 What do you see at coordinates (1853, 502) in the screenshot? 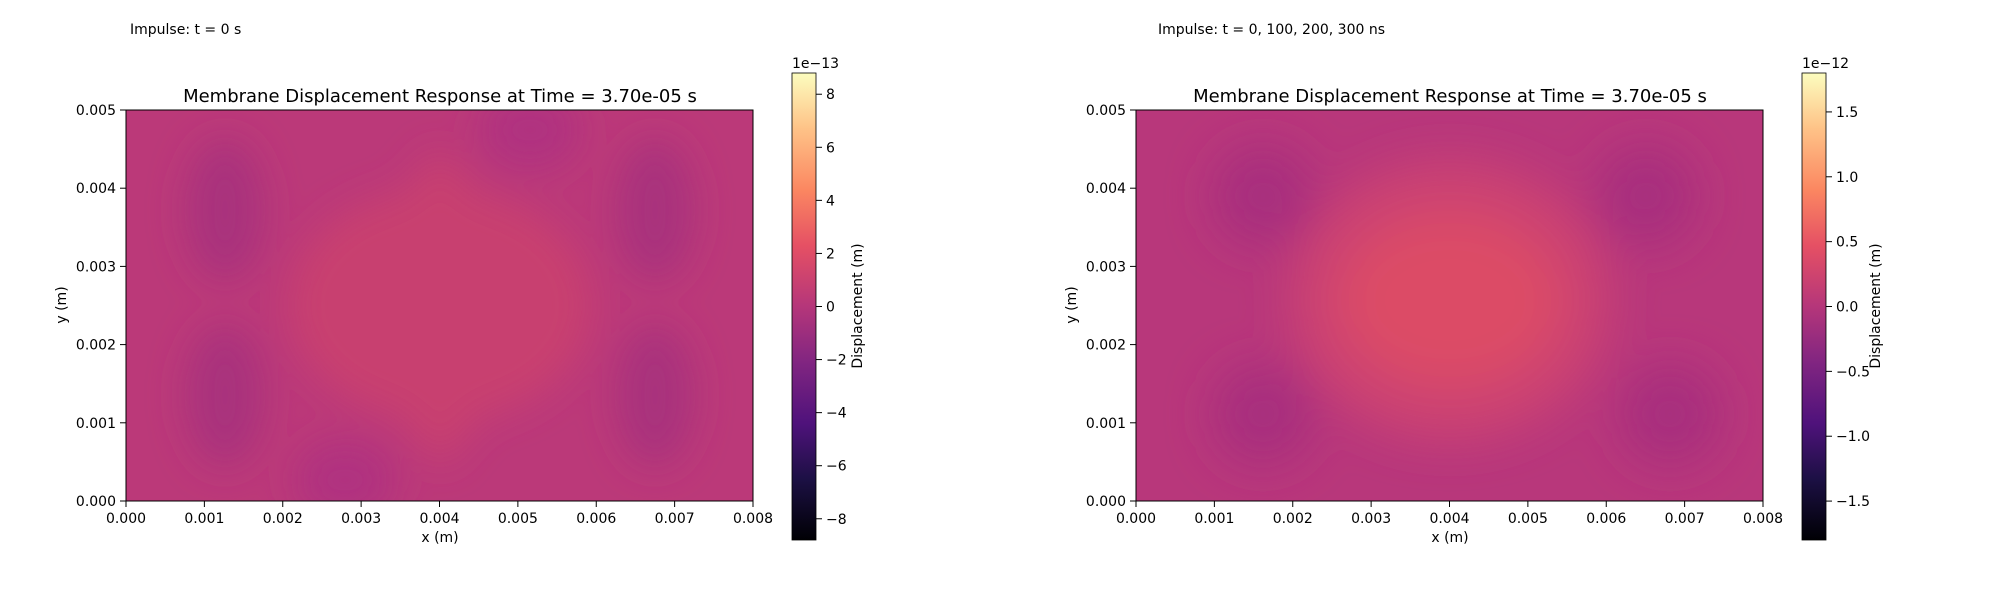
I see `colorbar-tick-label: −1.5` at bounding box center [1853, 502].